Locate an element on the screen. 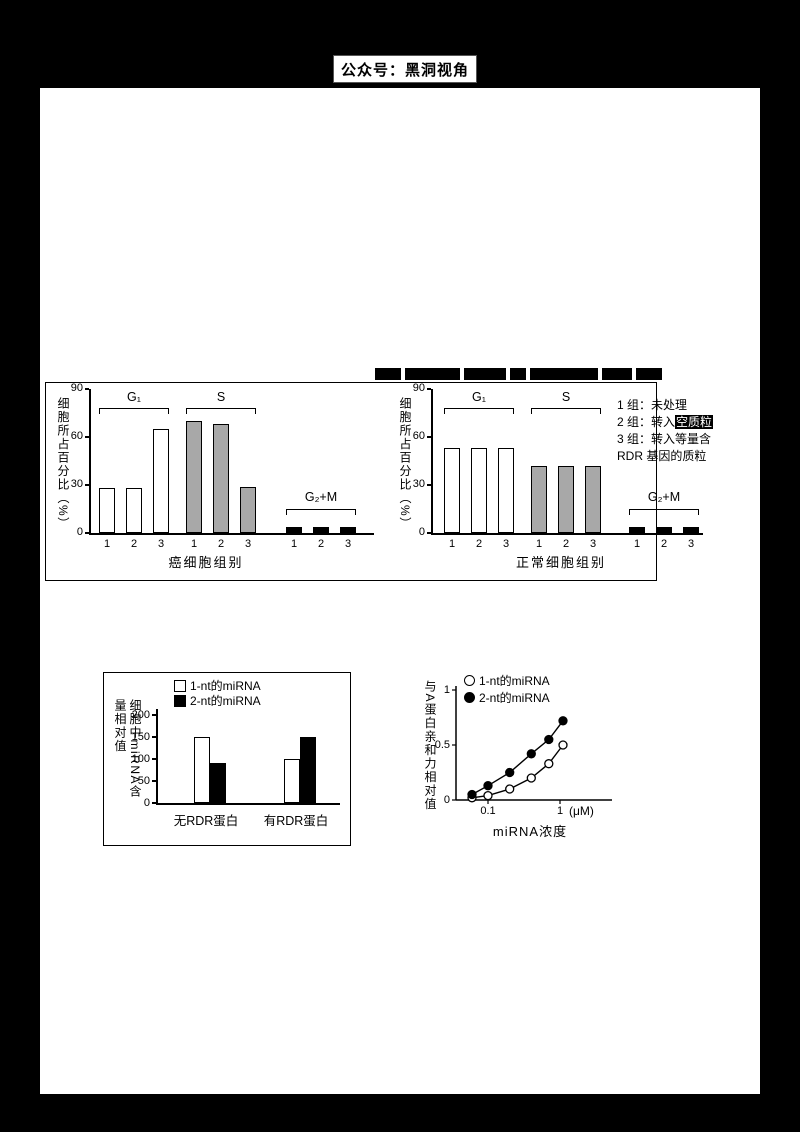 Image resolution: width=800 pixels, height=1132 pixels. legend-line-4: RDR 基因的质粒 is located at coordinates (697, 456).